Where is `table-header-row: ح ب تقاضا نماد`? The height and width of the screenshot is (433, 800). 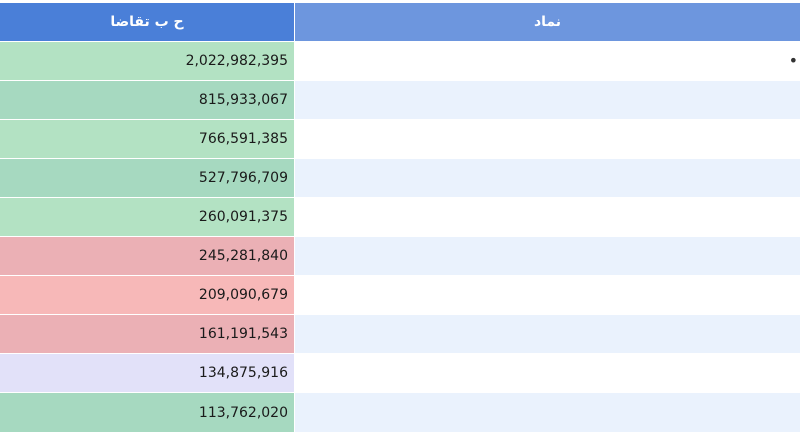 table-header-row: ح ب تقاضا نماد is located at coordinates (400, 22).